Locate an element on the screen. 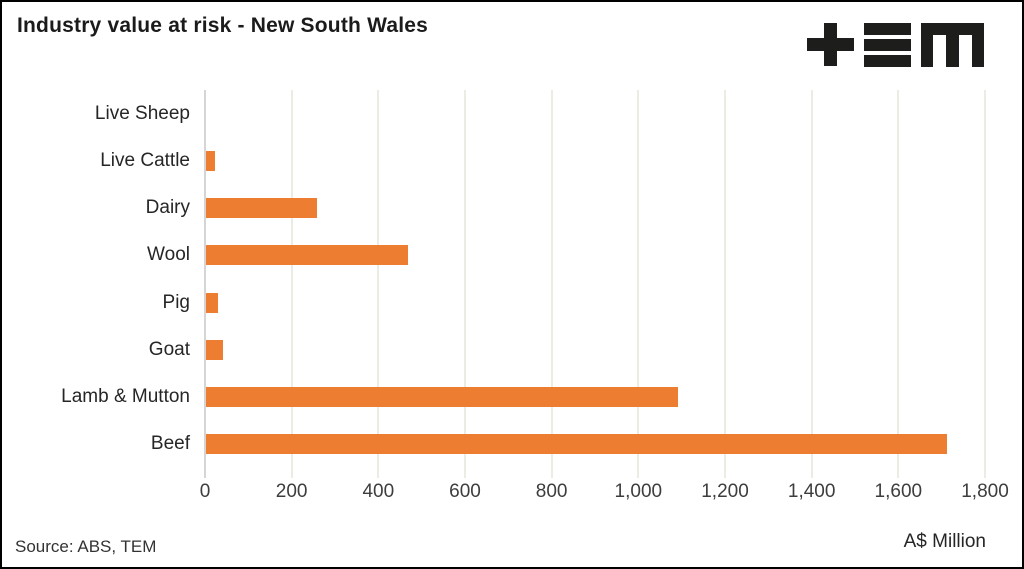 The width and height of the screenshot is (1024, 569). axis-line-zero is located at coordinates (205, 284).